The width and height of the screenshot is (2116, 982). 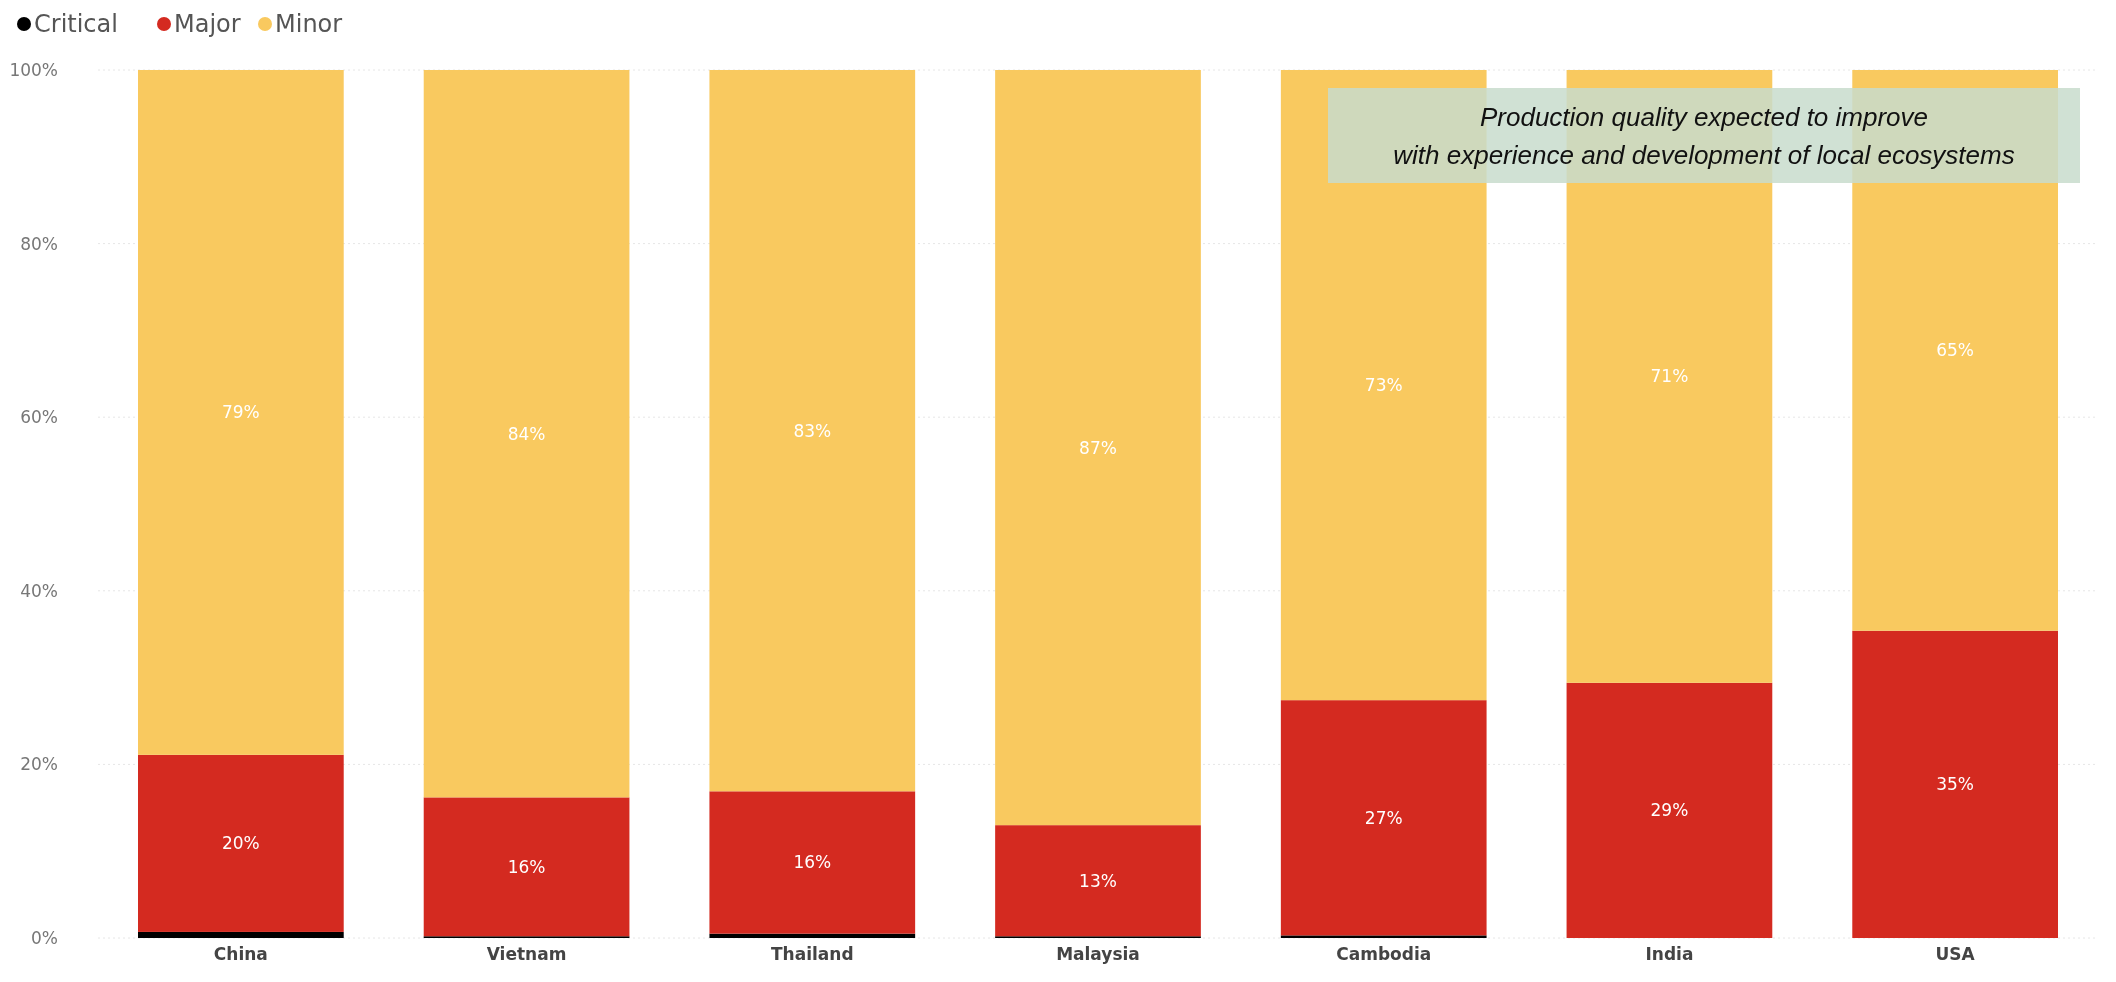 I want to click on data-label: 13%, so click(x=1098, y=880).